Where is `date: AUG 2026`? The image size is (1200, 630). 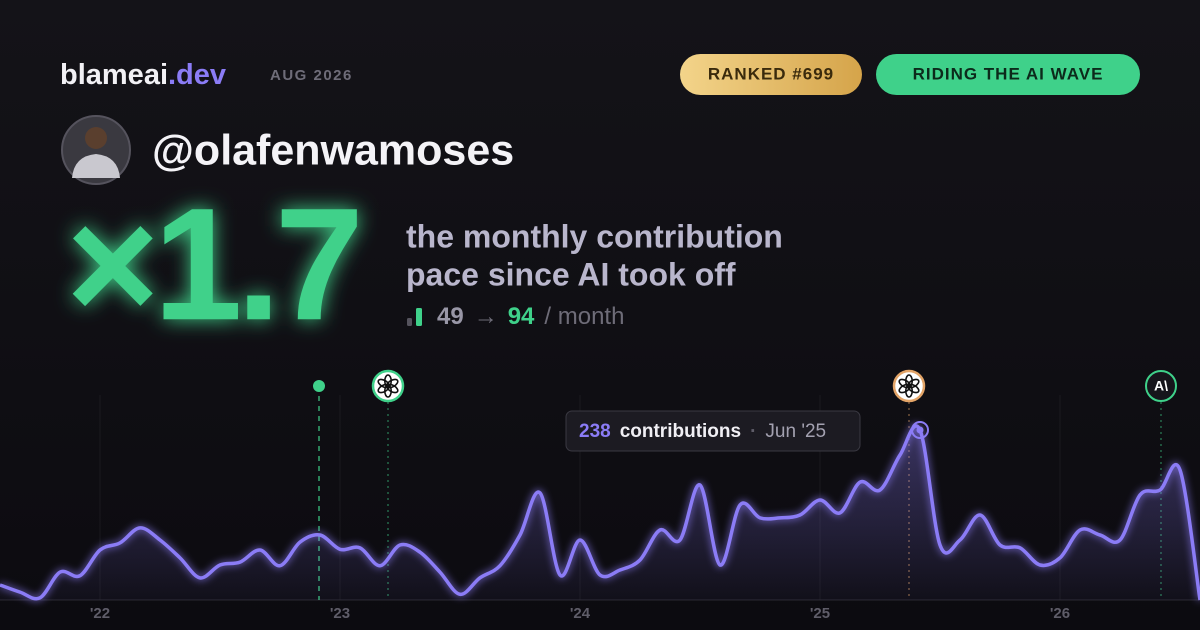
date: AUG 2026 is located at coordinates (311, 75).